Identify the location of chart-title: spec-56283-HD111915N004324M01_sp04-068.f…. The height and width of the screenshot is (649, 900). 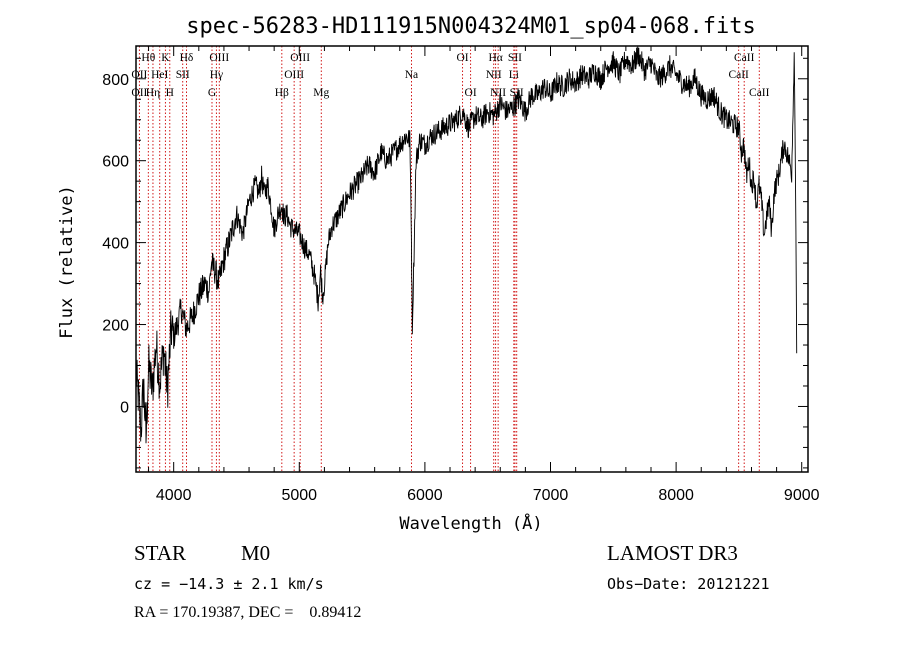
(471, 26).